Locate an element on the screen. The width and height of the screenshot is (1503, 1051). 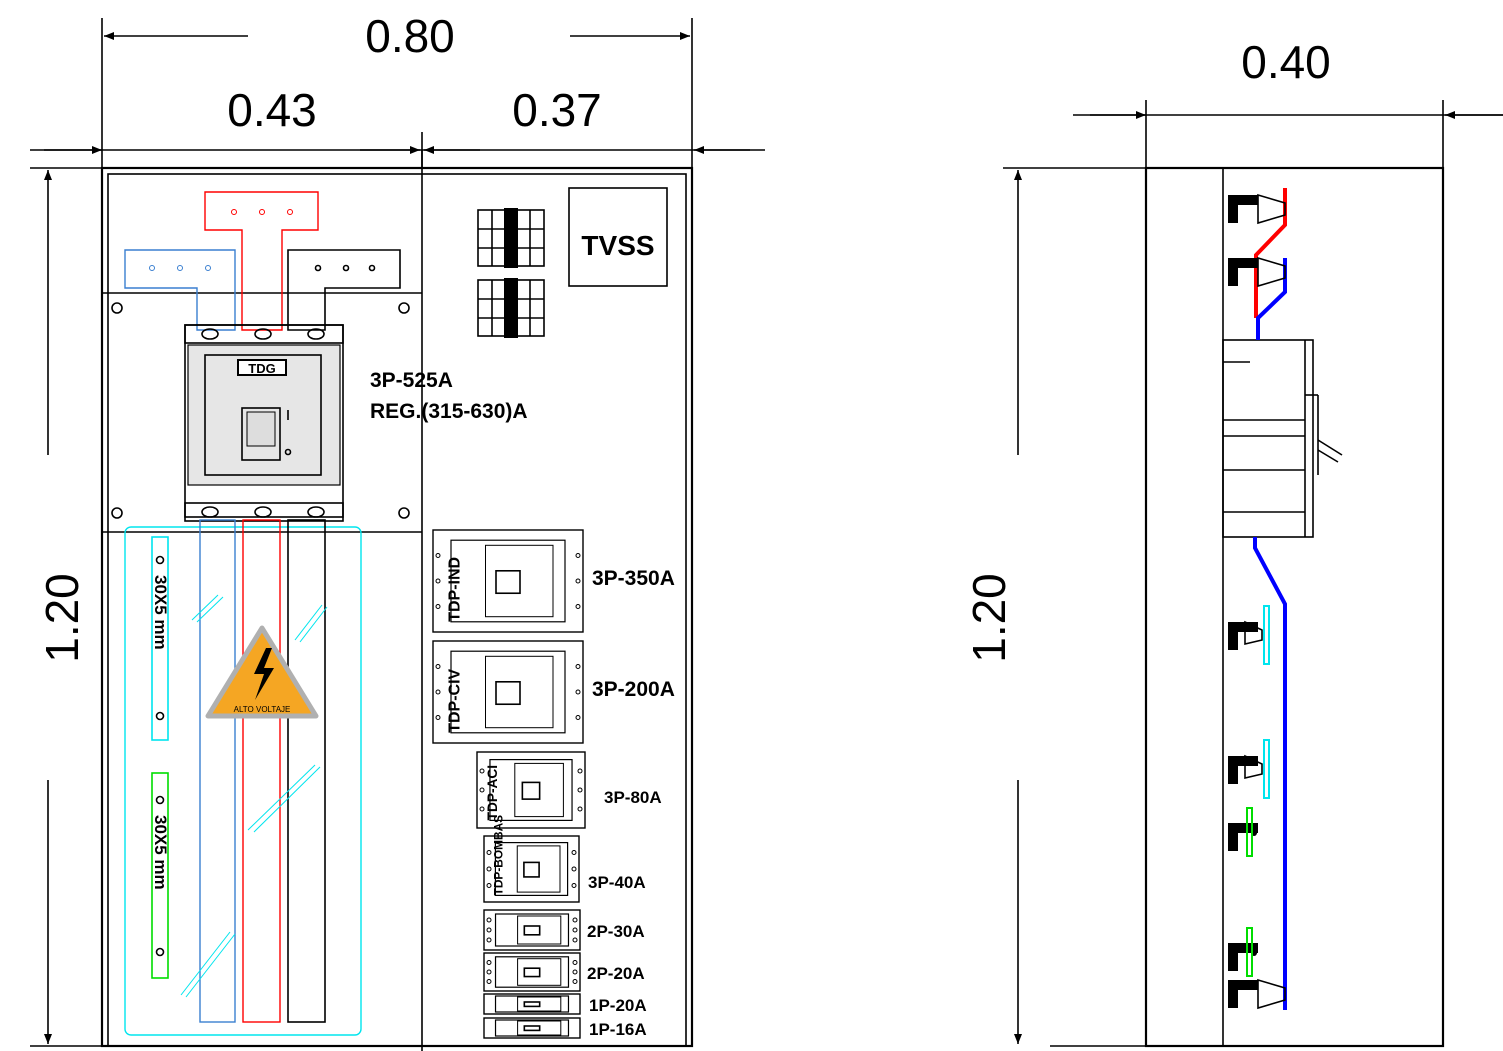
main-breaker-reg: REG.(315-630)A is located at coordinates (449, 411).